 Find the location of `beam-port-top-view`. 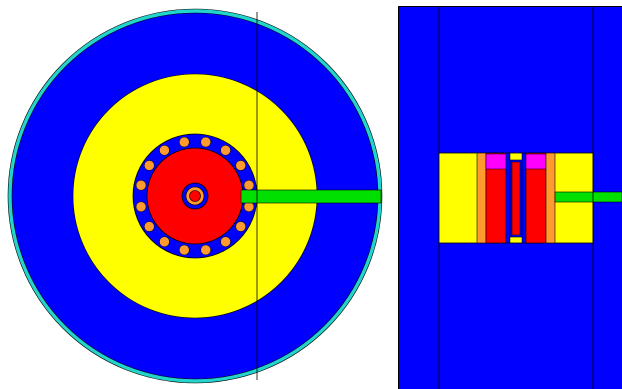

beam-port-top-view is located at coordinates (311, 196).